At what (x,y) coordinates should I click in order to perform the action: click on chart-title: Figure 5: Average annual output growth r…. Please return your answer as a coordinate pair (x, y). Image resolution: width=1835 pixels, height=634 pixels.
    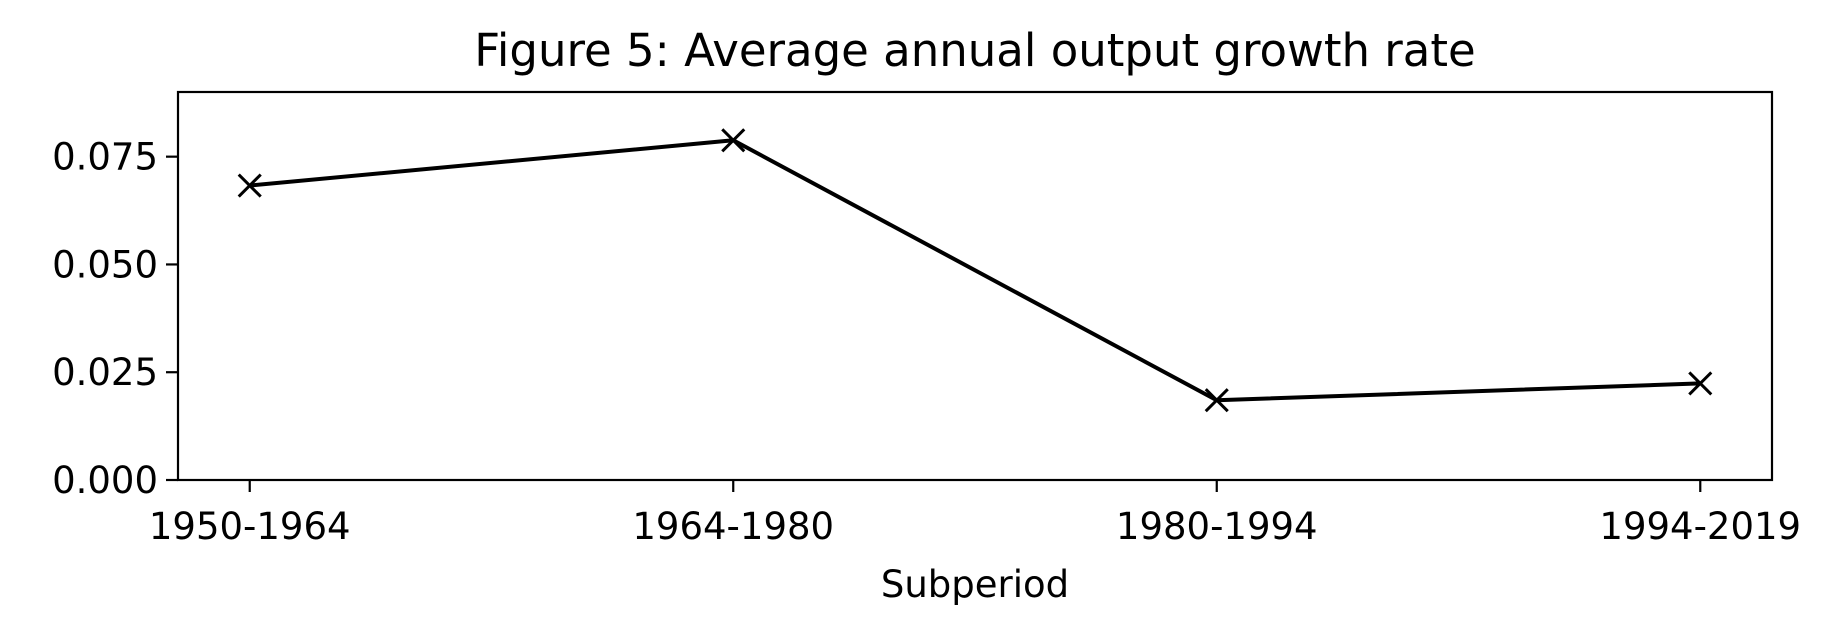
    Looking at the image, I should click on (974, 50).